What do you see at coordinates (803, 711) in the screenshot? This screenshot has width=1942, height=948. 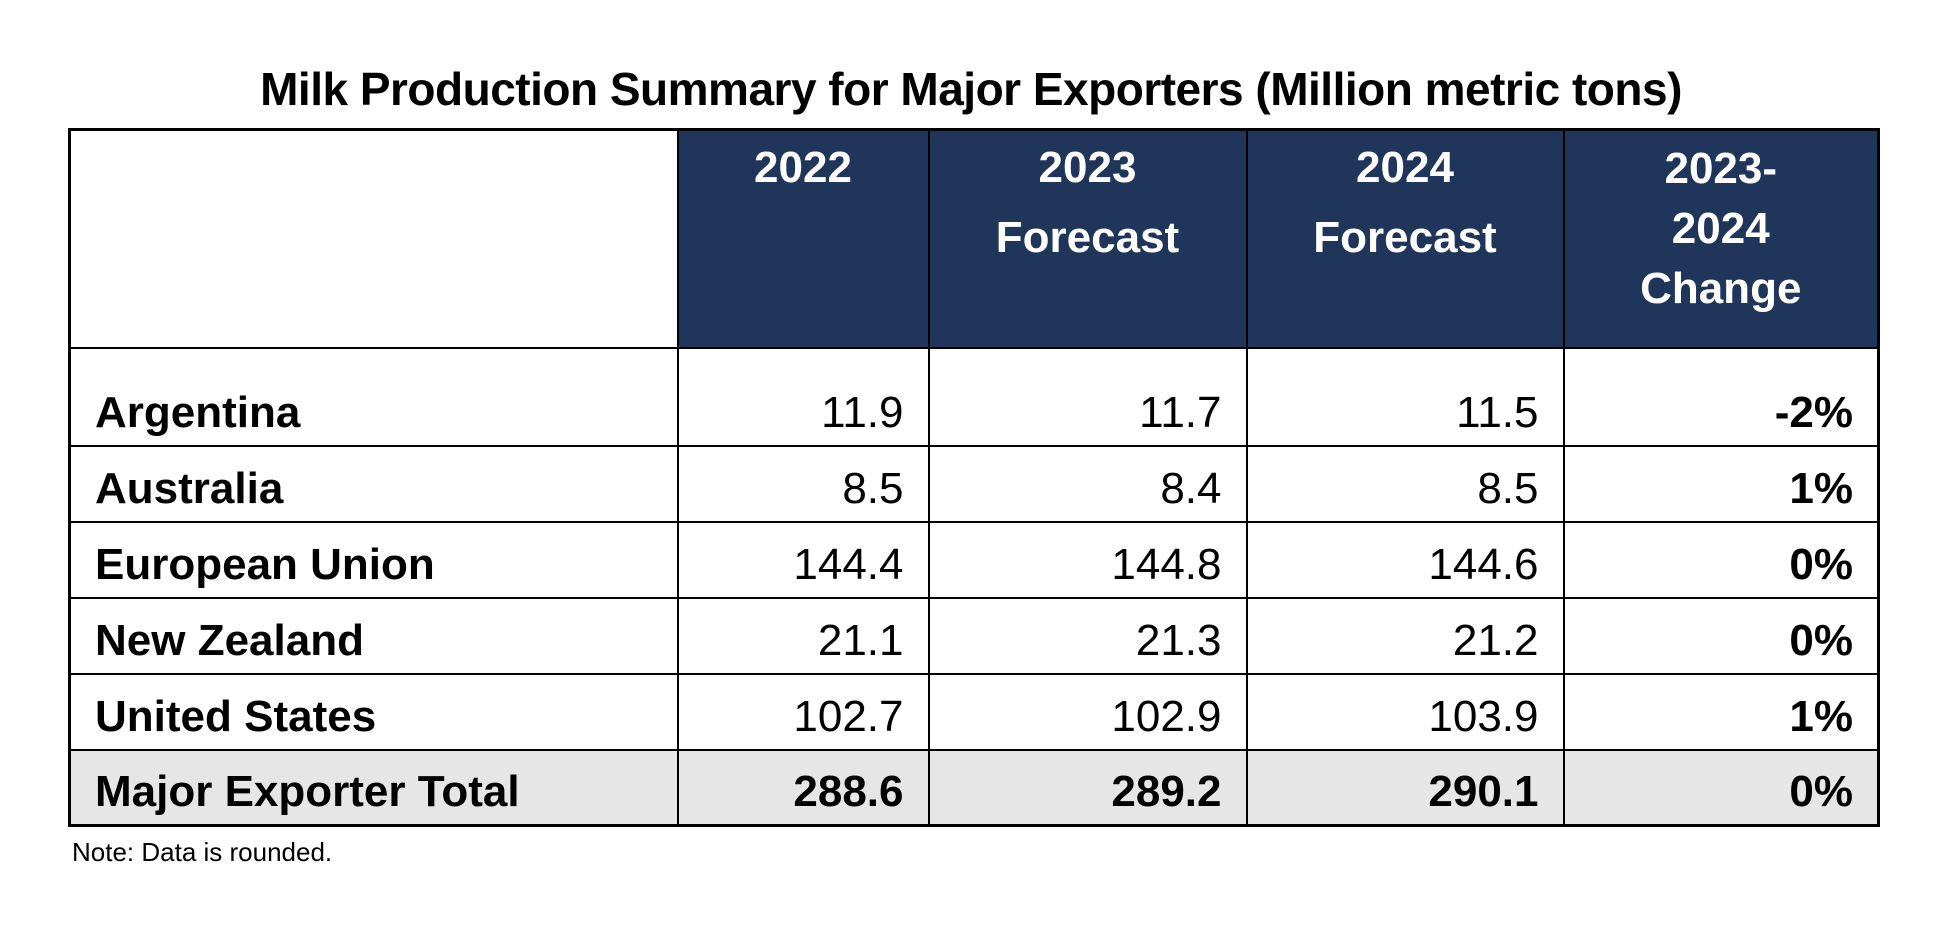 I see `value-cell-2022: 102.7` at bounding box center [803, 711].